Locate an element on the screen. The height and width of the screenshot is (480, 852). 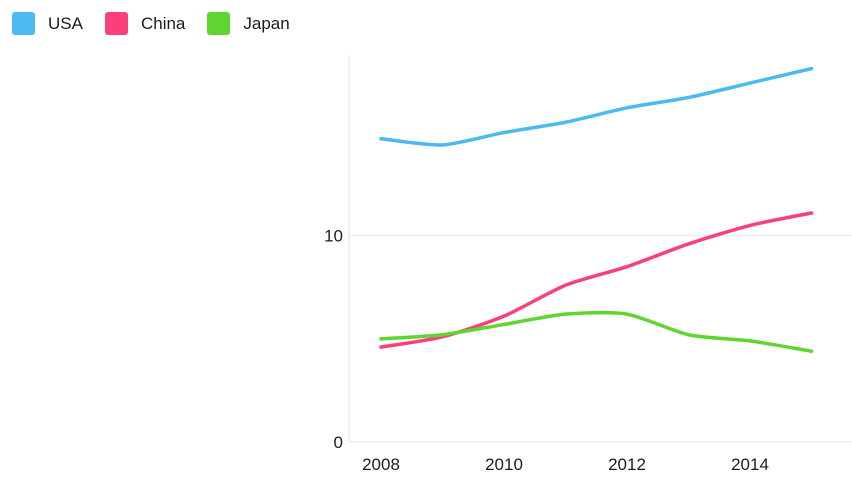
x-tick-label-2010: 2010 is located at coordinates (504, 464).